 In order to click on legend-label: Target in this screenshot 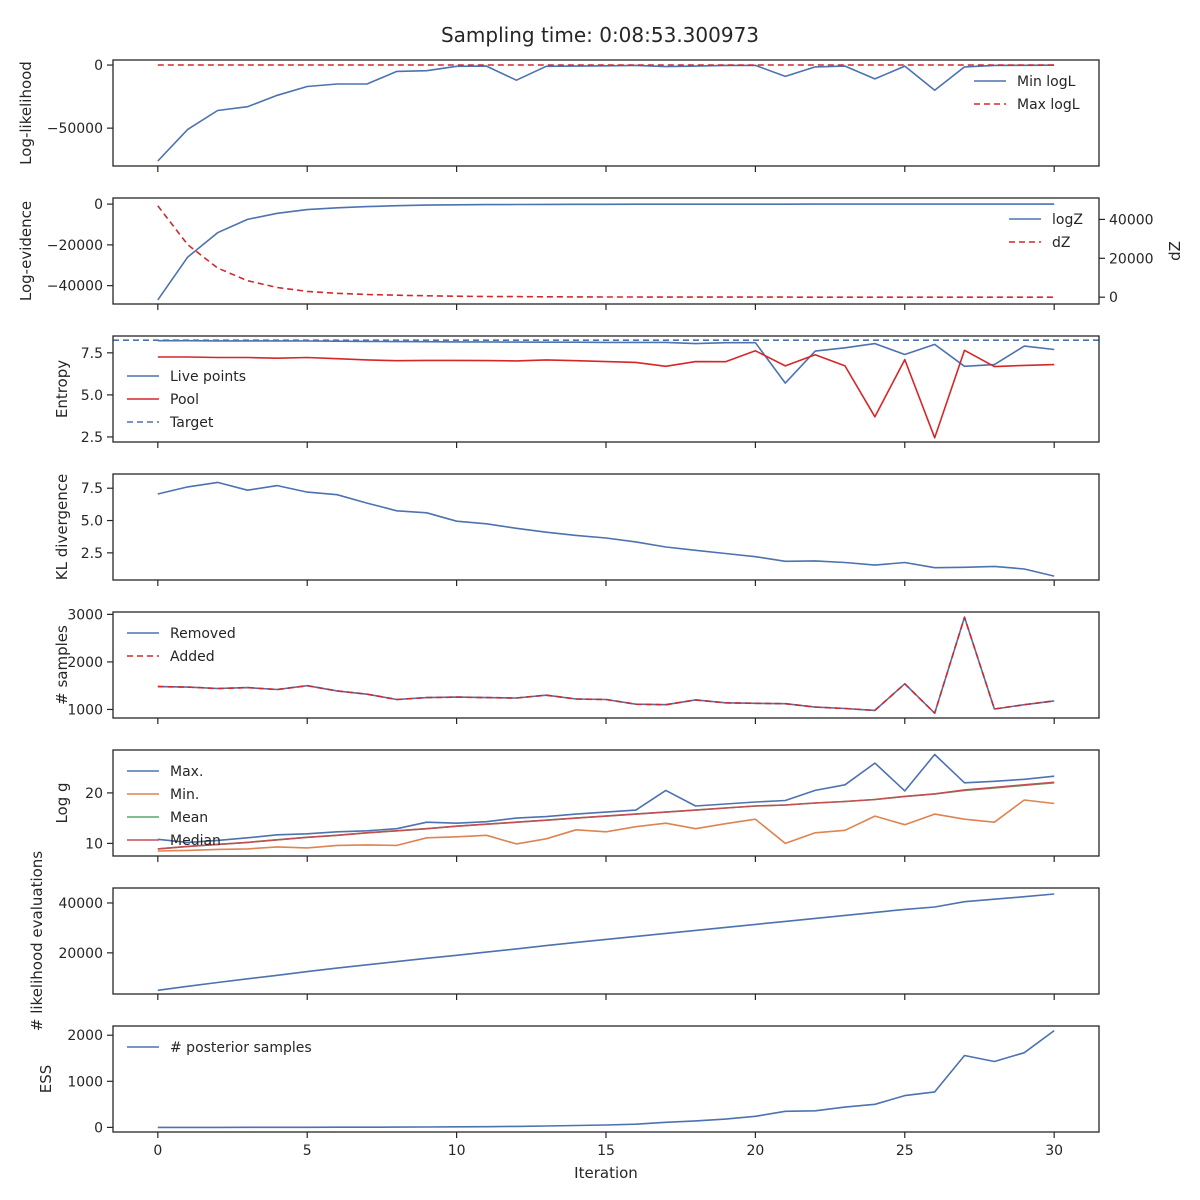, I will do `click(191, 423)`.